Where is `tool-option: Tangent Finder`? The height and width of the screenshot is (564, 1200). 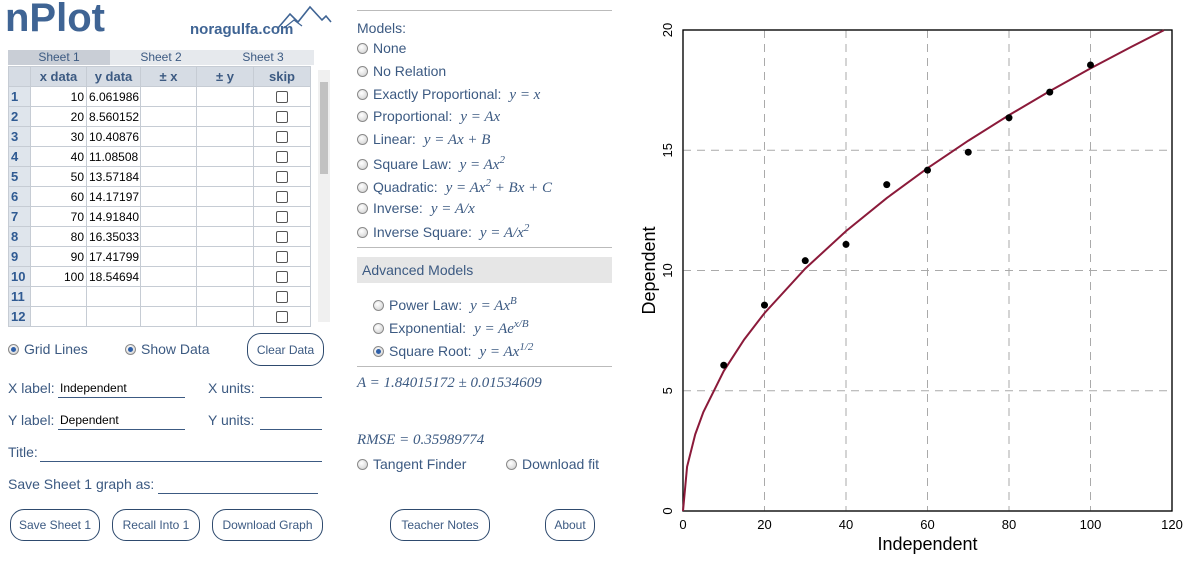
tool-option: Tangent Finder is located at coordinates (411, 464).